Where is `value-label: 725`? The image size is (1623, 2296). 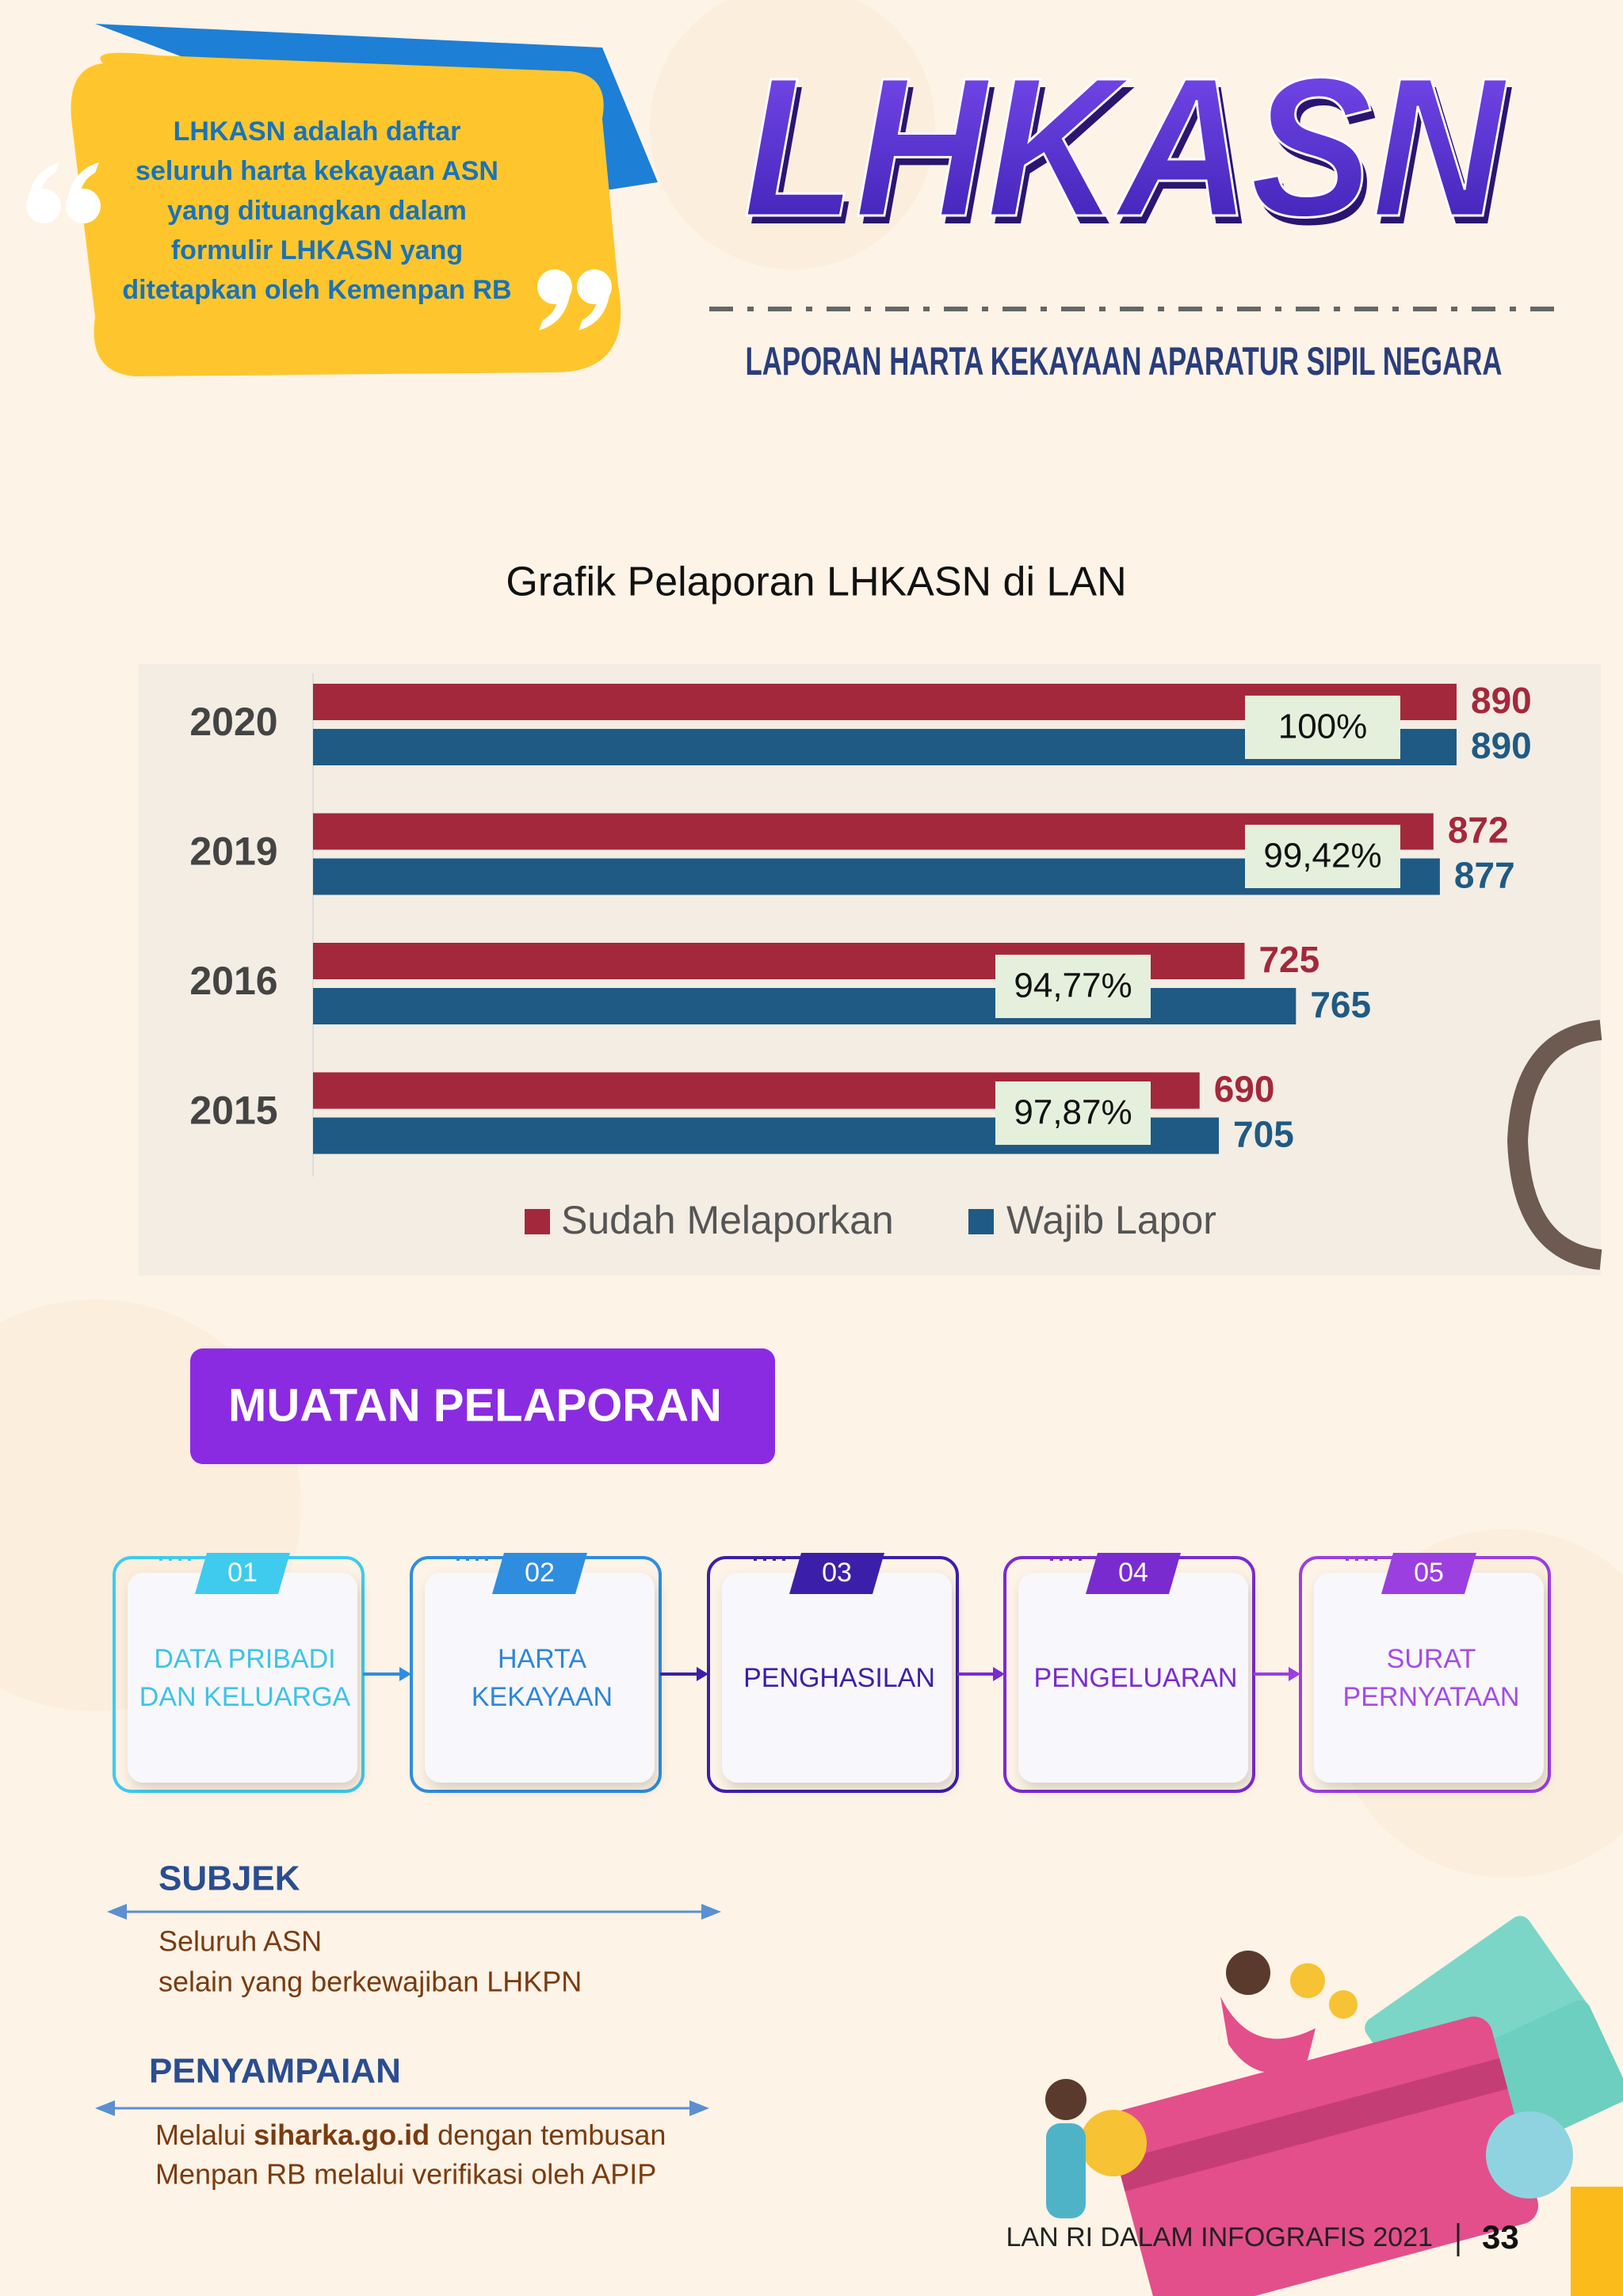
value-label: 725 is located at coordinates (1288, 959).